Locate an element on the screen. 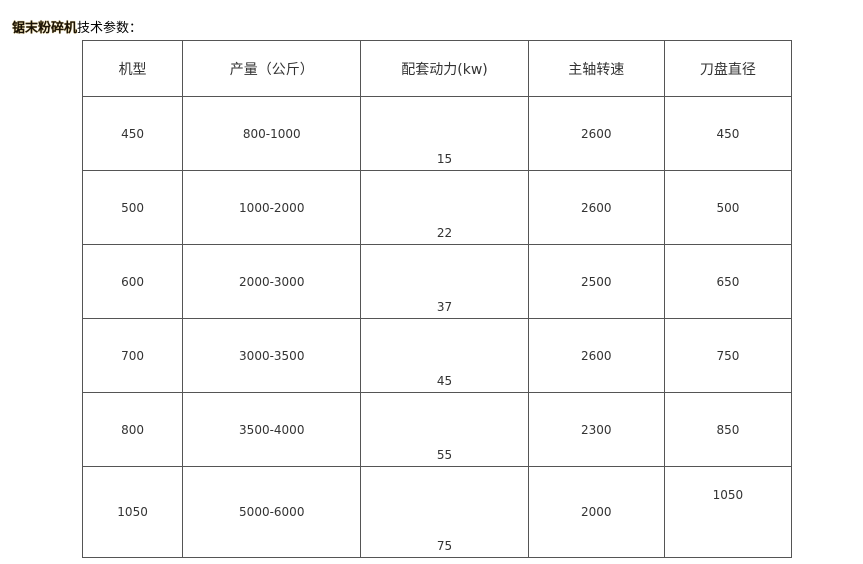 This screenshot has height=564, width=863. table-row: 500 1000-2000 22 2600 500 is located at coordinates (437, 207).